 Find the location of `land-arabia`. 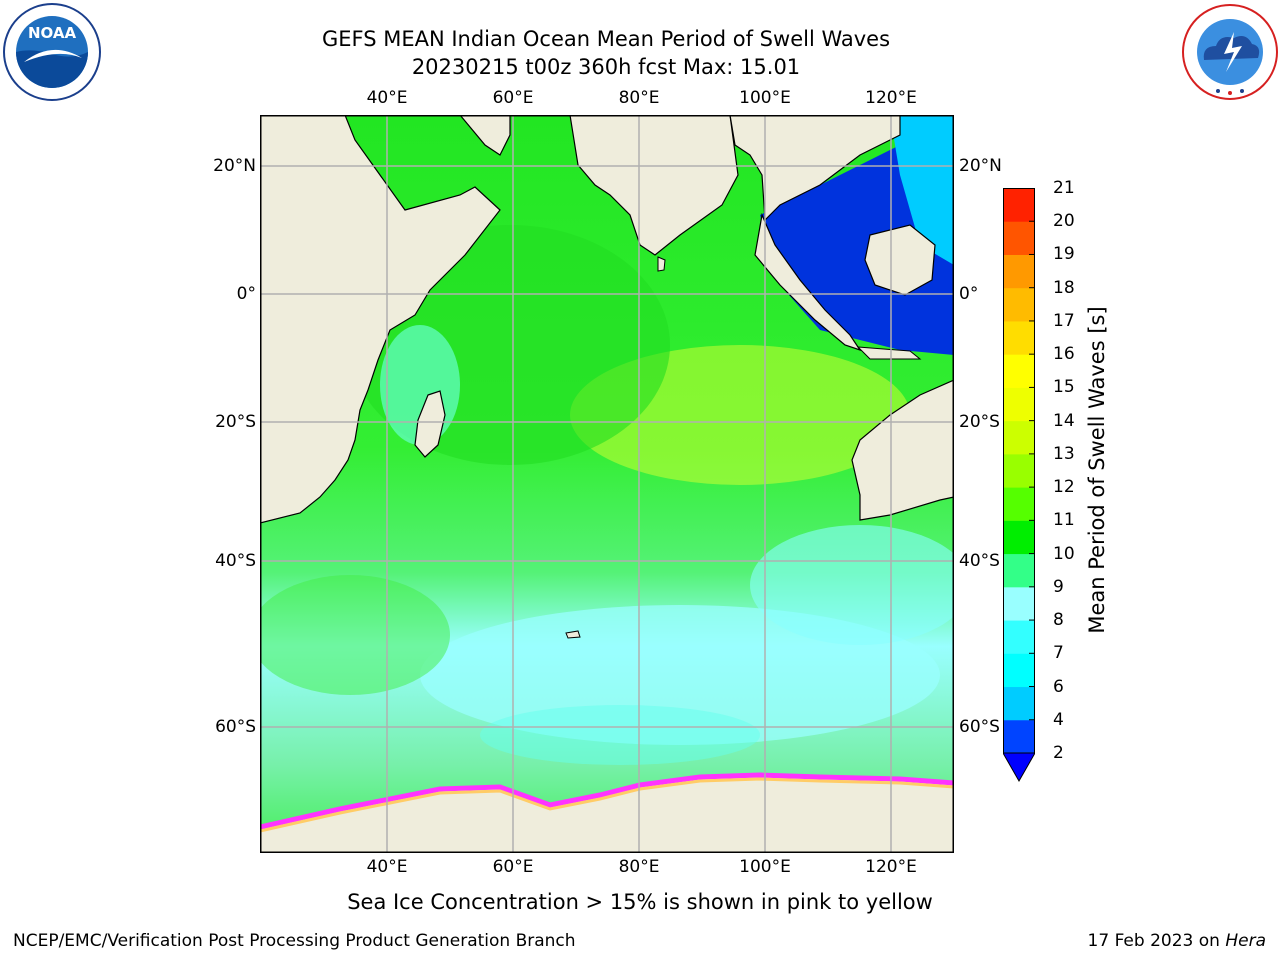

land-arabia is located at coordinates (485, 135).